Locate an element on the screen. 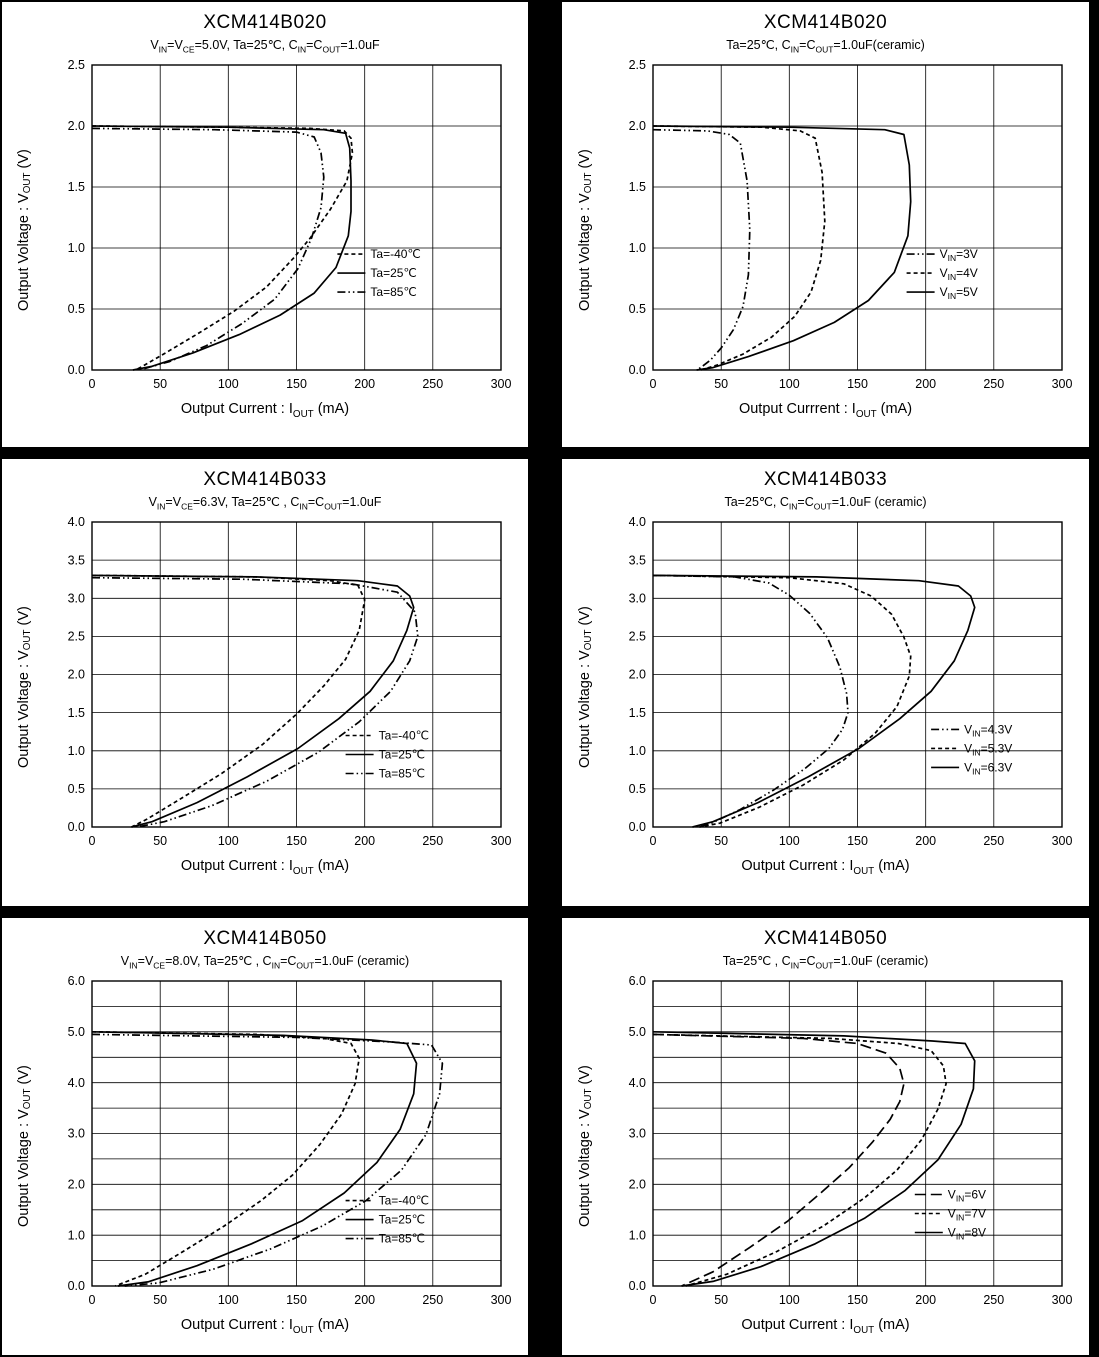  svg-text: VIN​=6.3V is located at coordinates (988, 768).